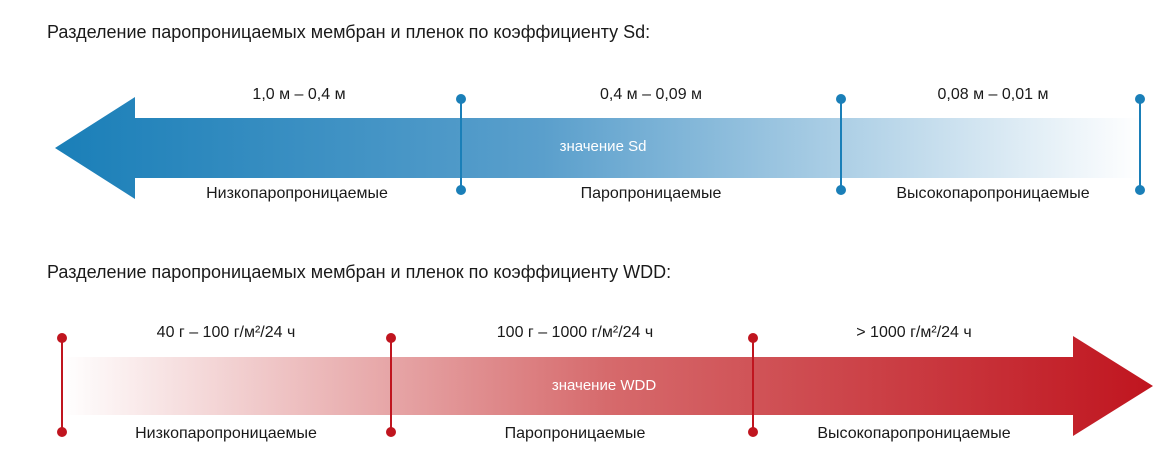  What do you see at coordinates (407, 385) in the screenshot?
I see `wdd-dividers` at bounding box center [407, 385].